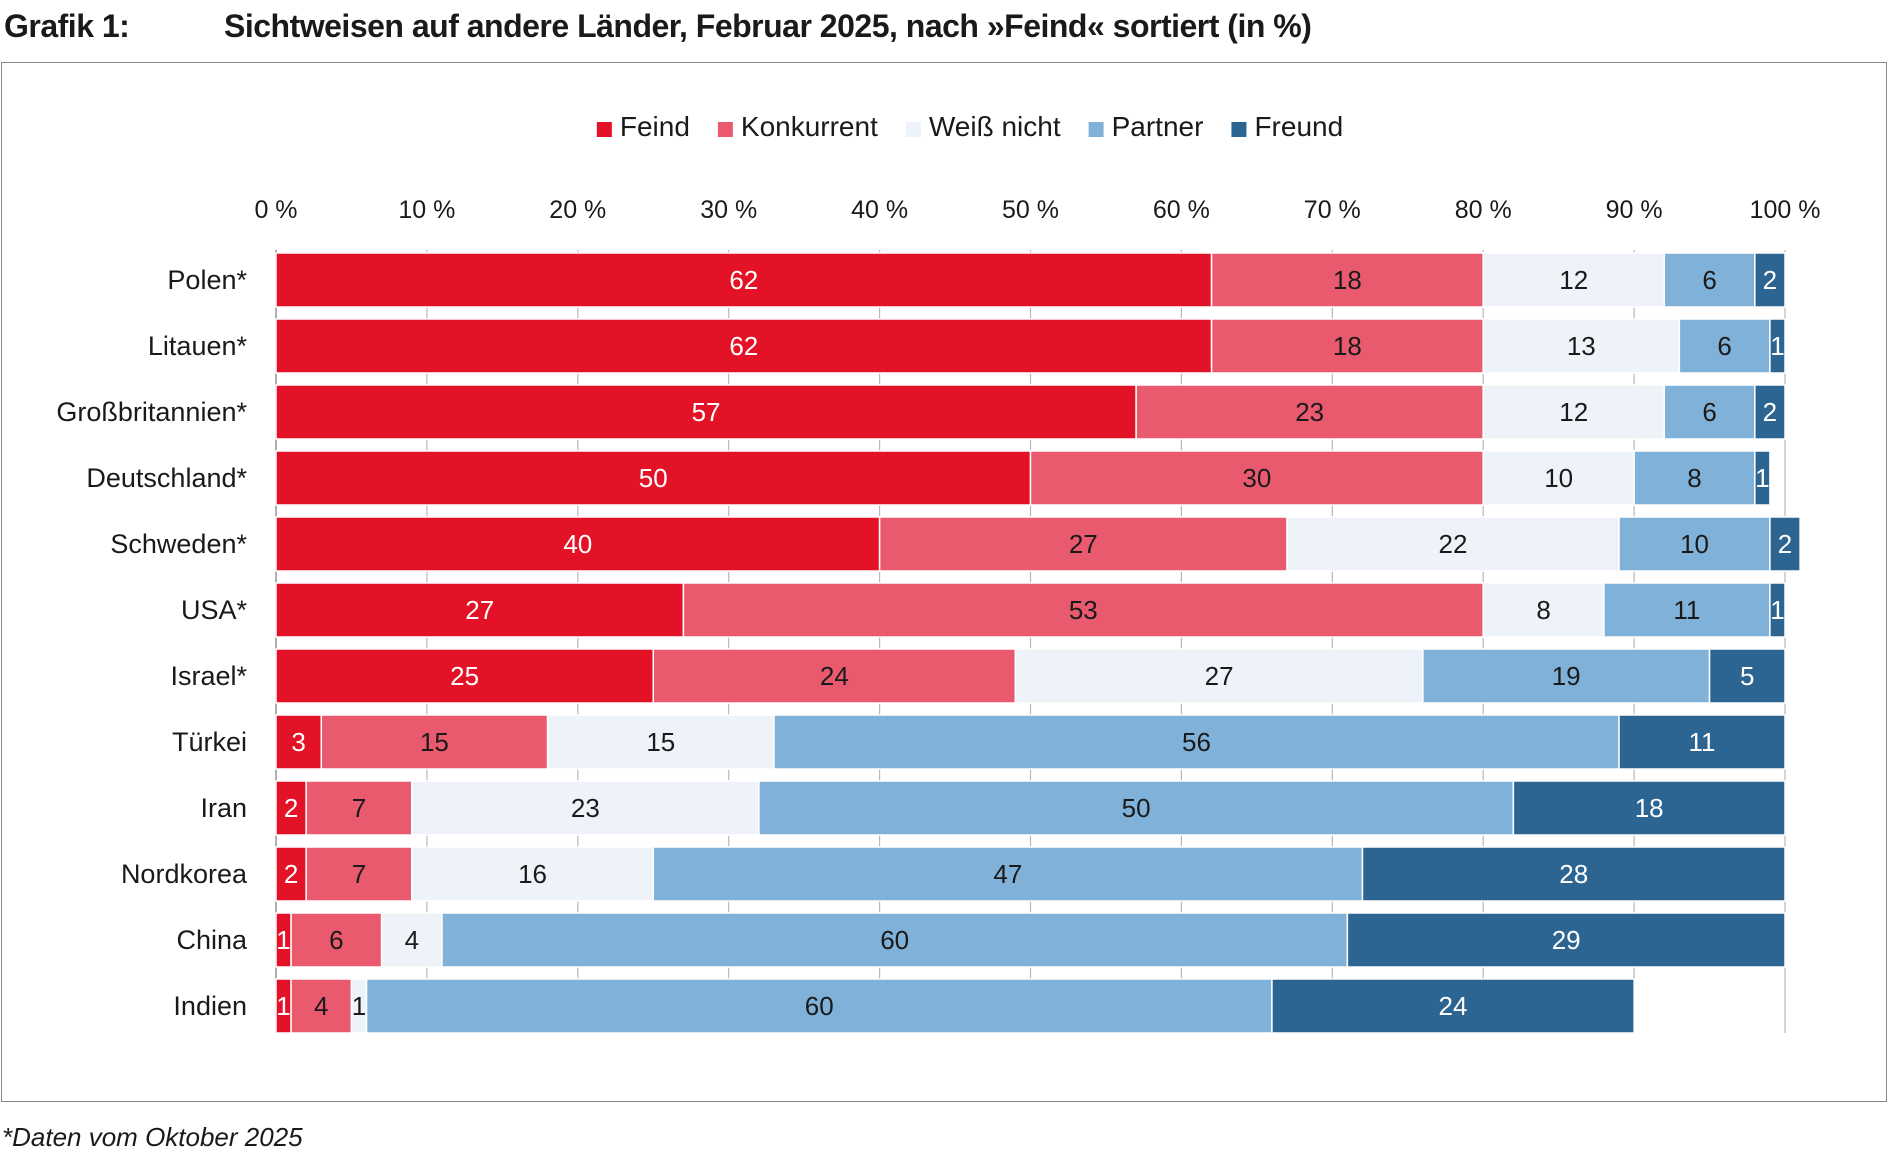 This screenshot has width=1890, height=1159. I want to click on bar-row-china: 1 6 4 60 29, so click(1030, 940).